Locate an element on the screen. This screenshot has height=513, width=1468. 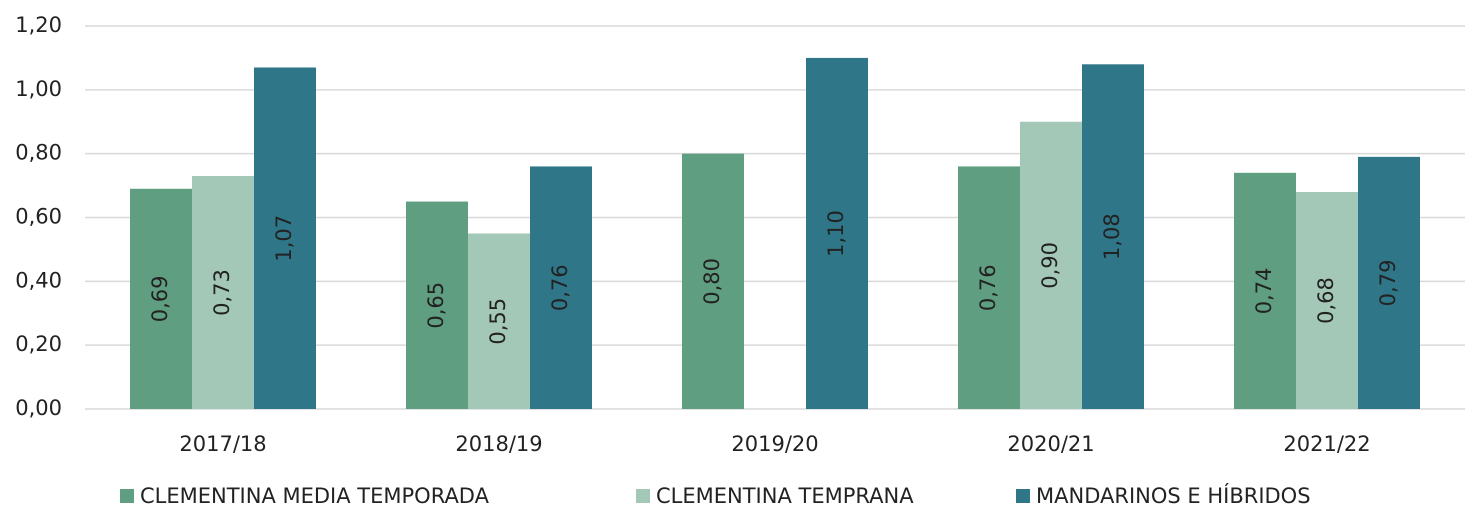
legend-label: CLEMENTINA MEDIA TEMPORADA is located at coordinates (315, 496).